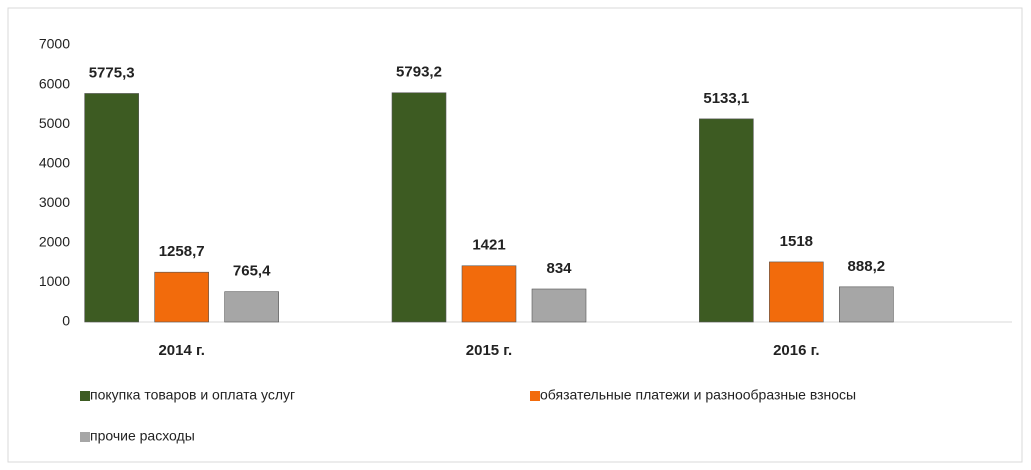 The width and height of the screenshot is (1031, 470). What do you see at coordinates (142, 436) in the screenshot?
I see `legend-label: прочие расходы` at bounding box center [142, 436].